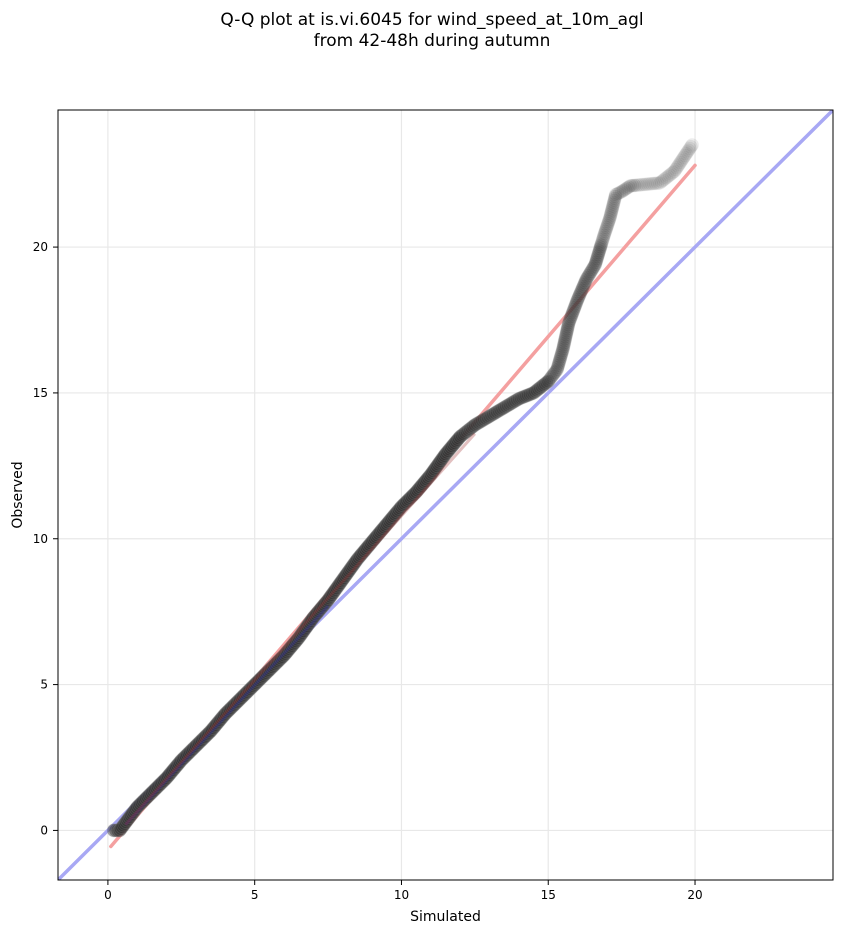 This screenshot has width=843, height=934. I want to click on x-tick-label: 5, so click(255, 895).